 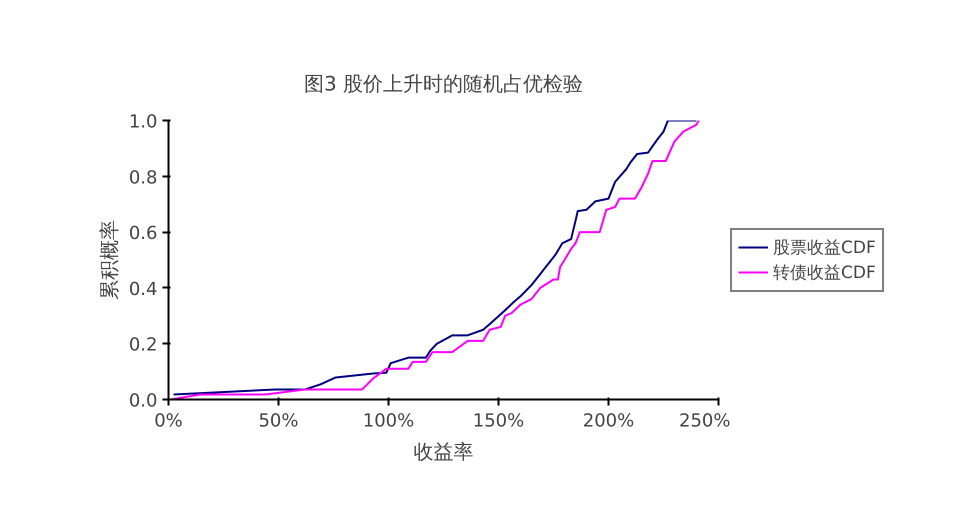 I want to click on y-tick-label: 1.0, so click(x=143, y=122).